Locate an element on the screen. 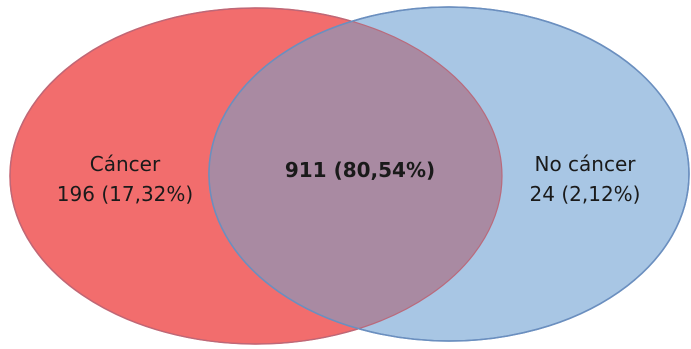  no-cancer-set-value: 24 (2,12%) is located at coordinates (585, 194).